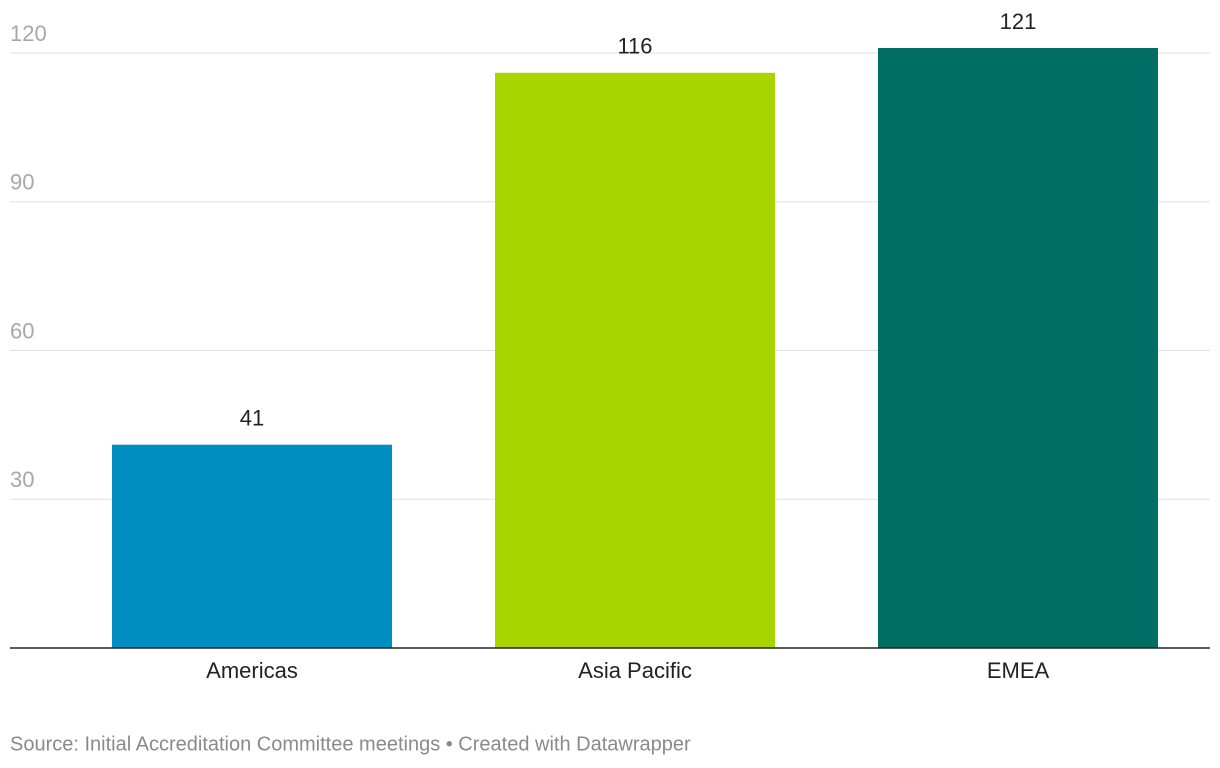 Image resolution: width=1220 pixels, height=768 pixels. I want to click on y-tick-label: 90, so click(22, 182).